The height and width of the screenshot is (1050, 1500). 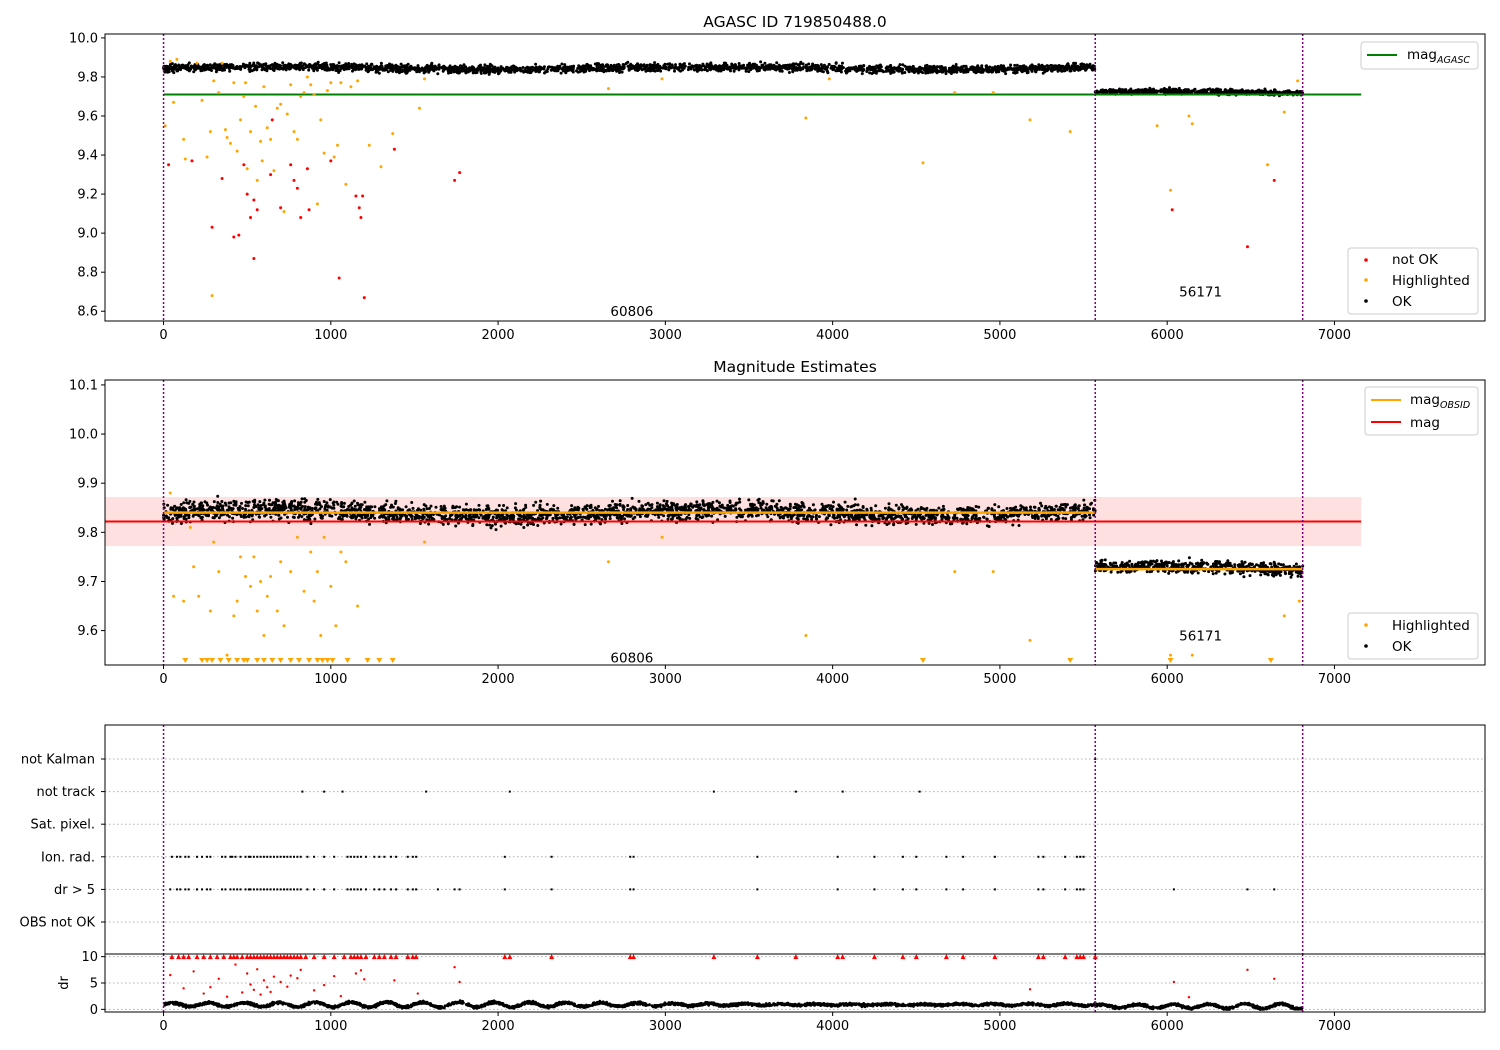 I want to click on y-tick-label: 8.8, so click(x=87, y=273).